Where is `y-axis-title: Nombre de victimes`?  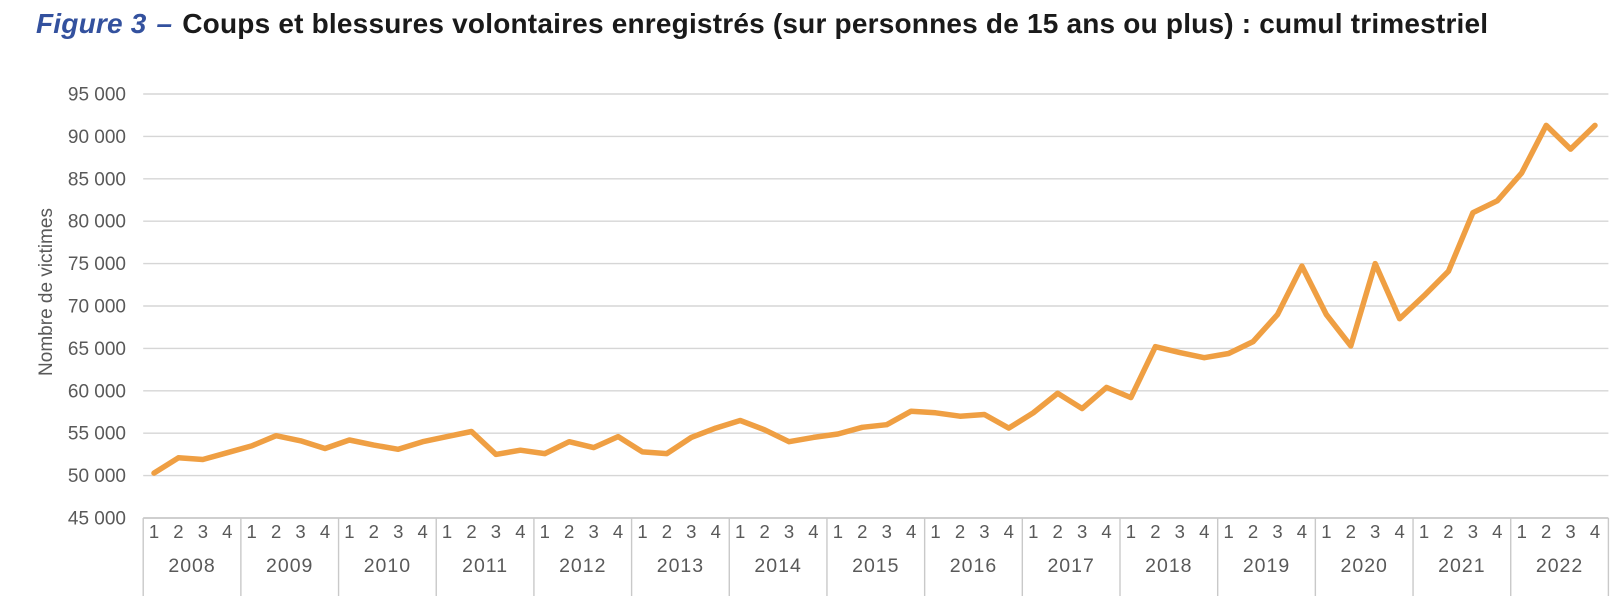 y-axis-title: Nombre de victimes is located at coordinates (46, 292).